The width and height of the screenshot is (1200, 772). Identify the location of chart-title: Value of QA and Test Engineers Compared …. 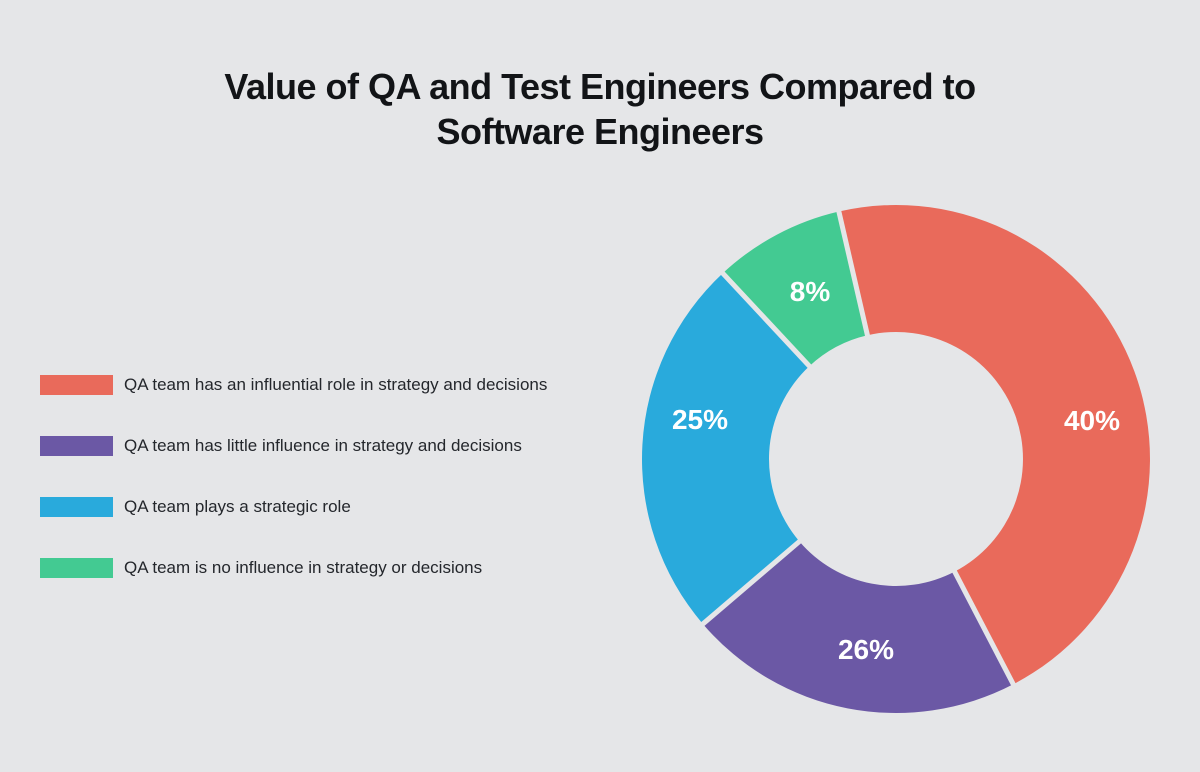
(600, 109).